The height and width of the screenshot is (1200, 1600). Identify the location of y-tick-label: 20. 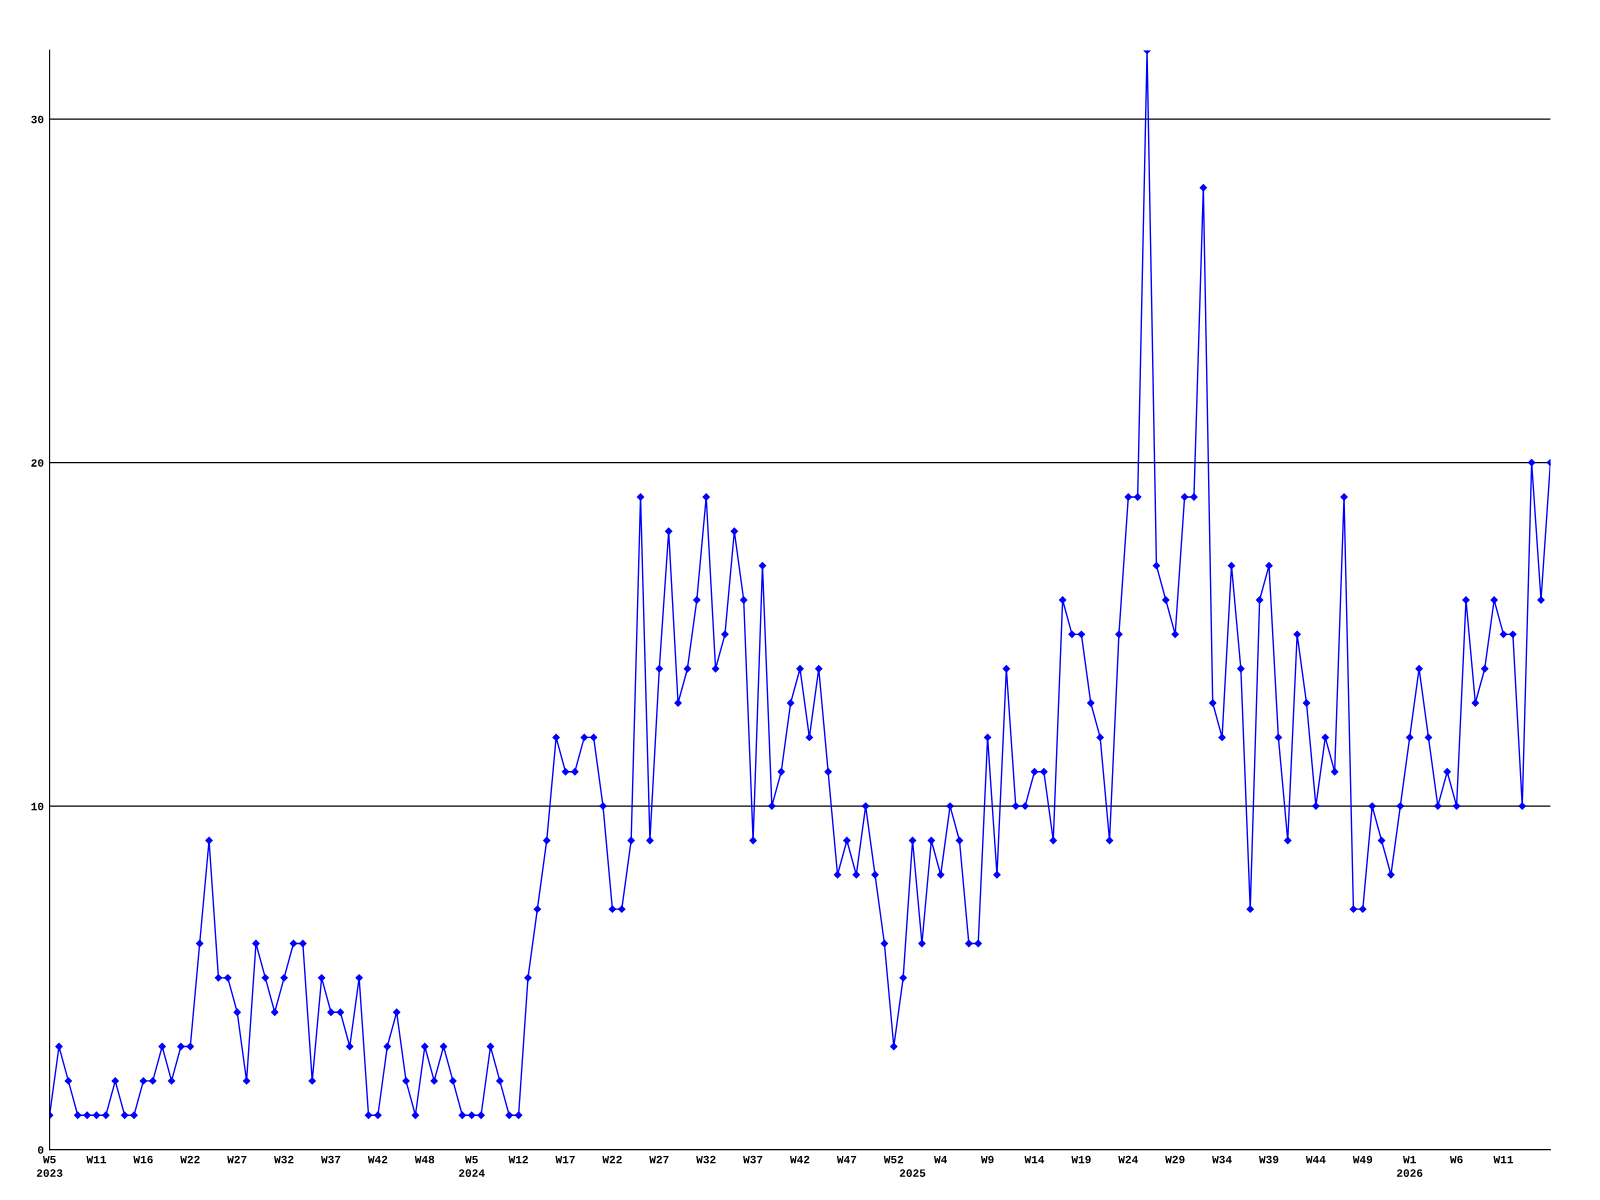
(37, 463).